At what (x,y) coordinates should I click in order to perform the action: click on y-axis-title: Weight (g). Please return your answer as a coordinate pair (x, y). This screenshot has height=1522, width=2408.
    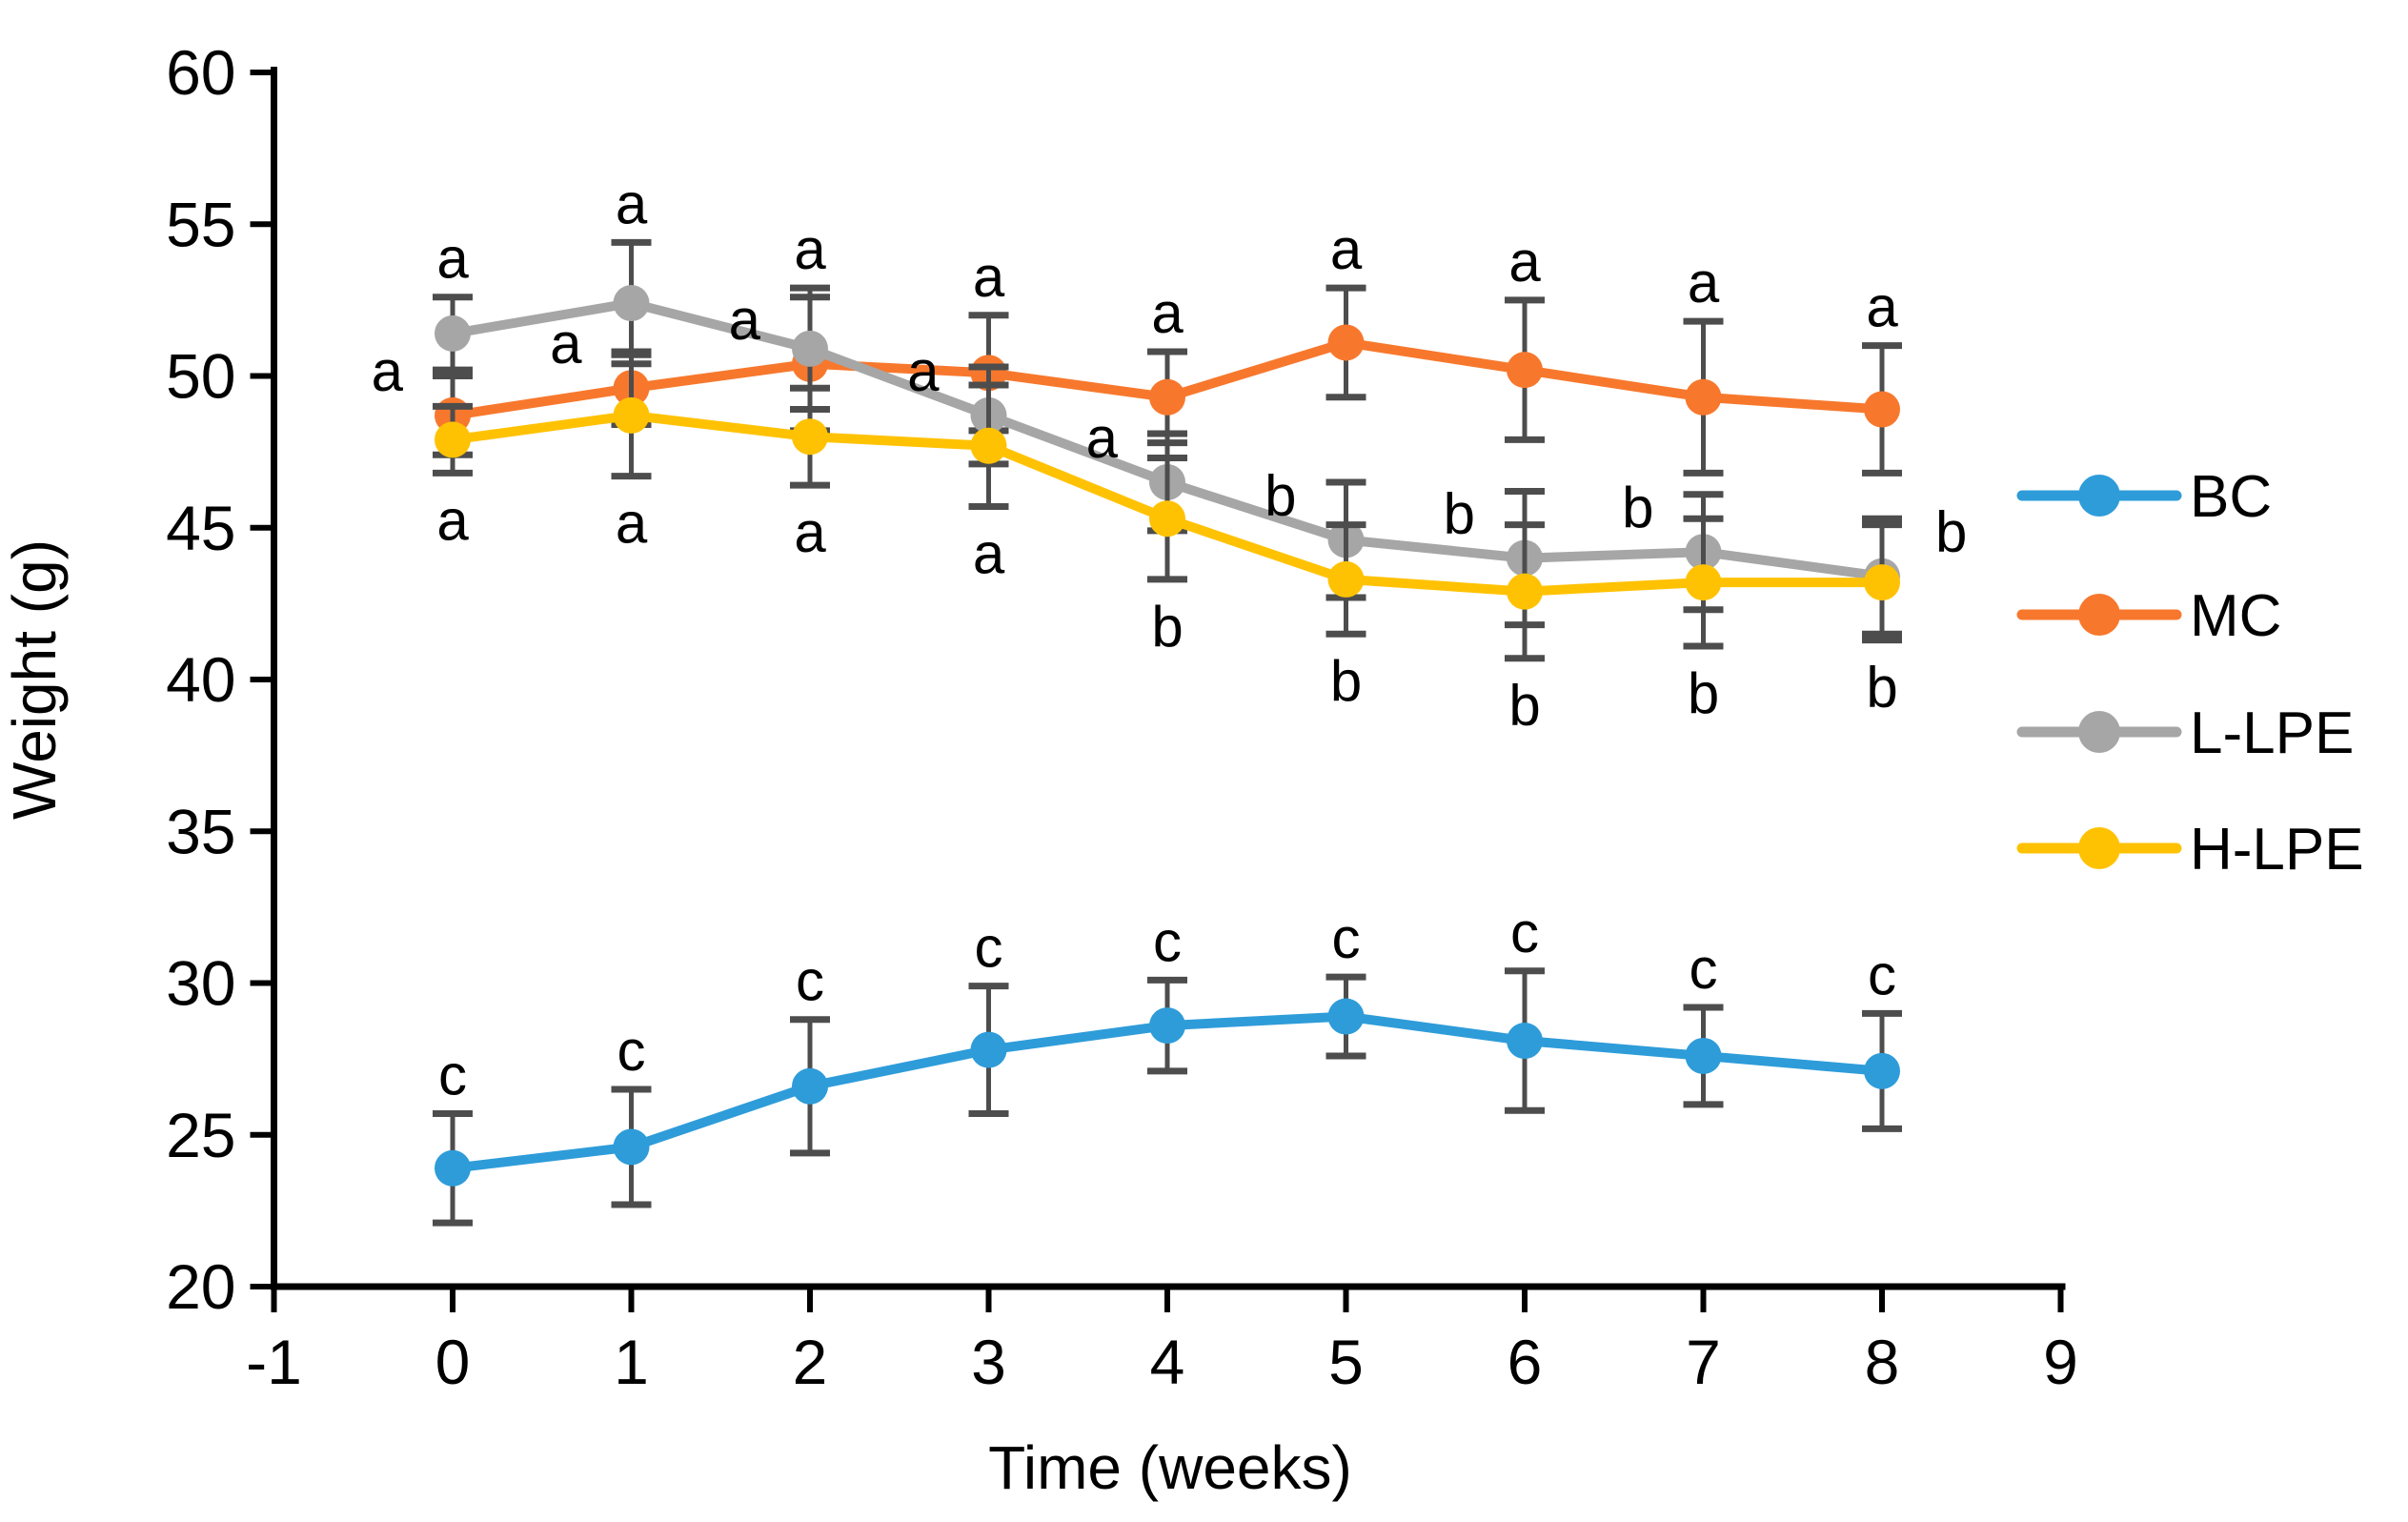
    Looking at the image, I should click on (34, 679).